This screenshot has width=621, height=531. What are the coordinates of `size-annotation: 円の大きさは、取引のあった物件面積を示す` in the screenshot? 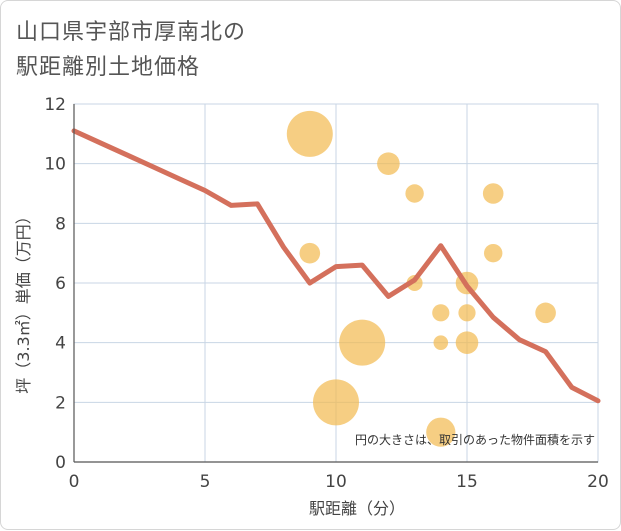 It's located at (475, 439).